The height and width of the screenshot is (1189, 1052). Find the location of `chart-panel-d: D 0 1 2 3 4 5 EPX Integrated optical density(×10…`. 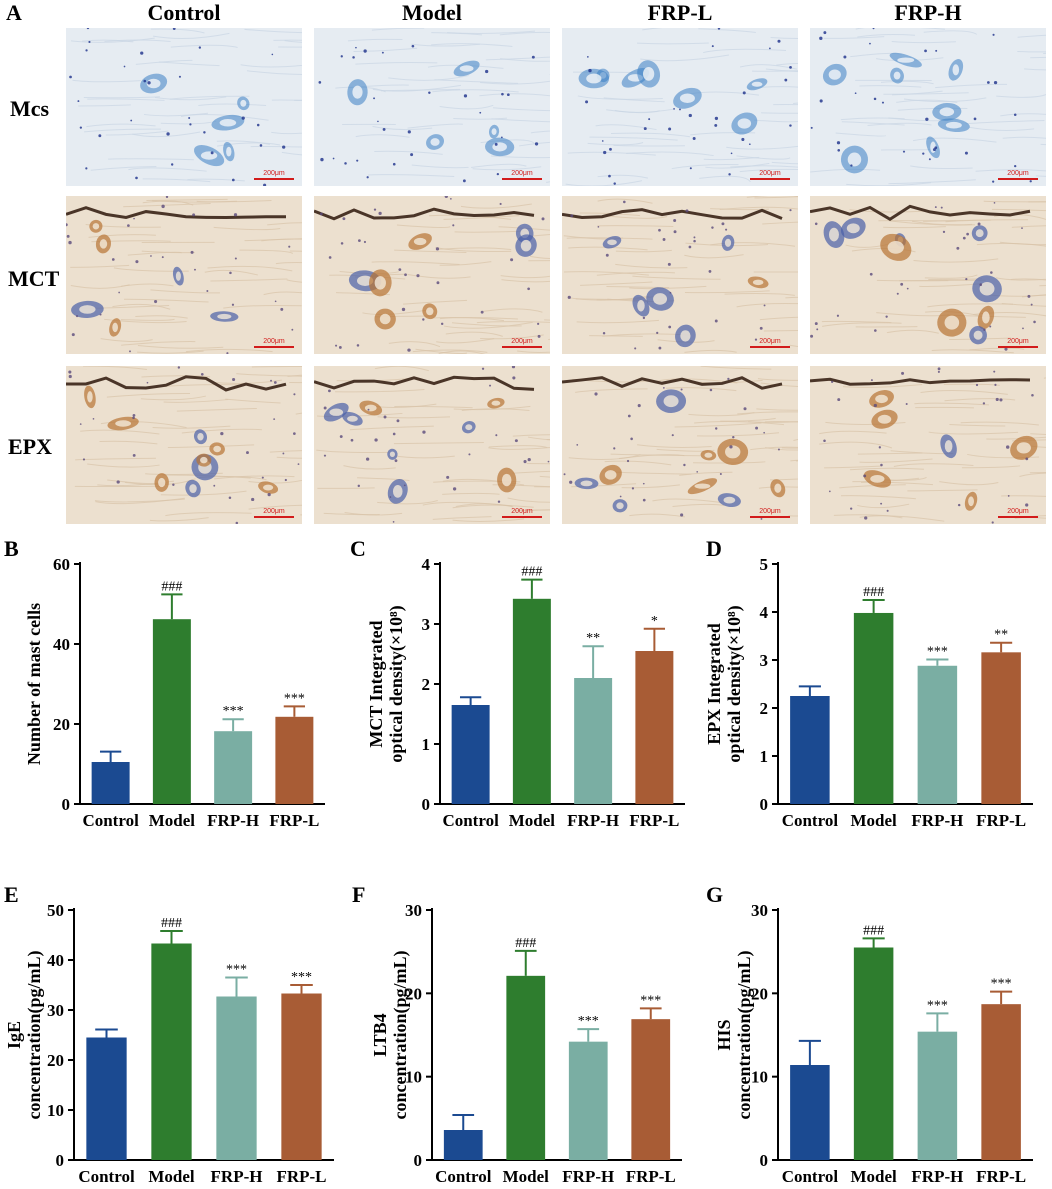

chart-panel-d: D 0 1 2 3 4 5 EPX Integrated optical density(×10… is located at coordinates (876, 683).